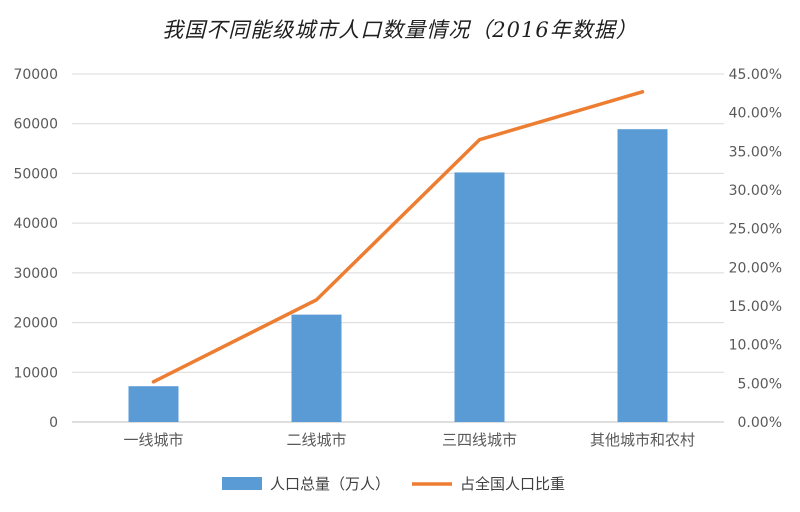 The height and width of the screenshot is (512, 800). I want to click on y-left-tick-label: 30000, so click(35, 274).